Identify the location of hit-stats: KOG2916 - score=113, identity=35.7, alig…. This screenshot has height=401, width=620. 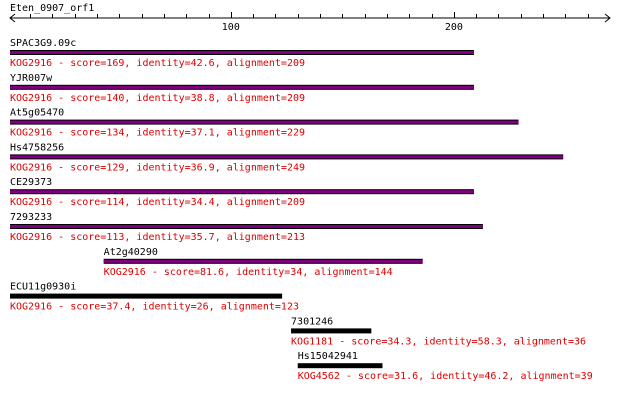
(157, 237).